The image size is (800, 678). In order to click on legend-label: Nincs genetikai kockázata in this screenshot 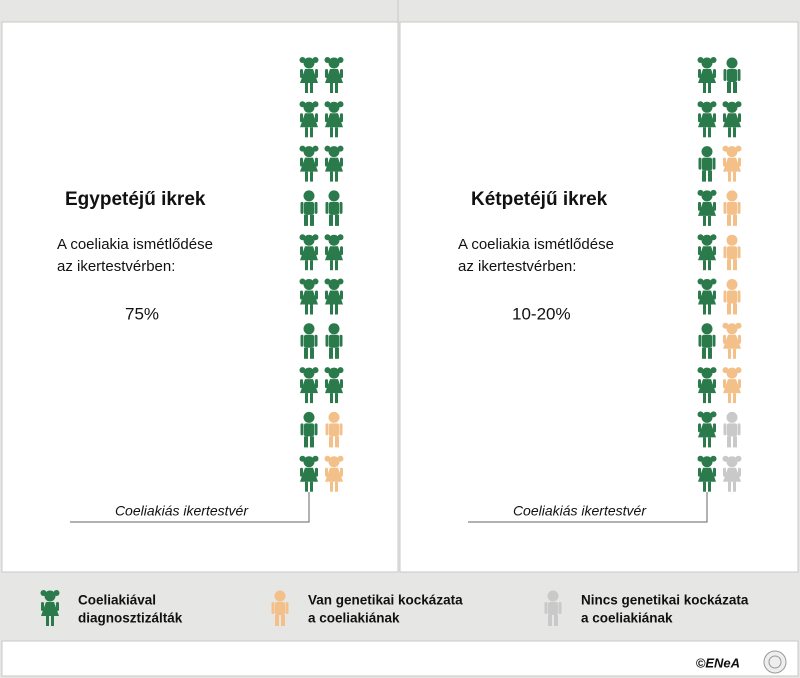, I will do `click(665, 600)`.